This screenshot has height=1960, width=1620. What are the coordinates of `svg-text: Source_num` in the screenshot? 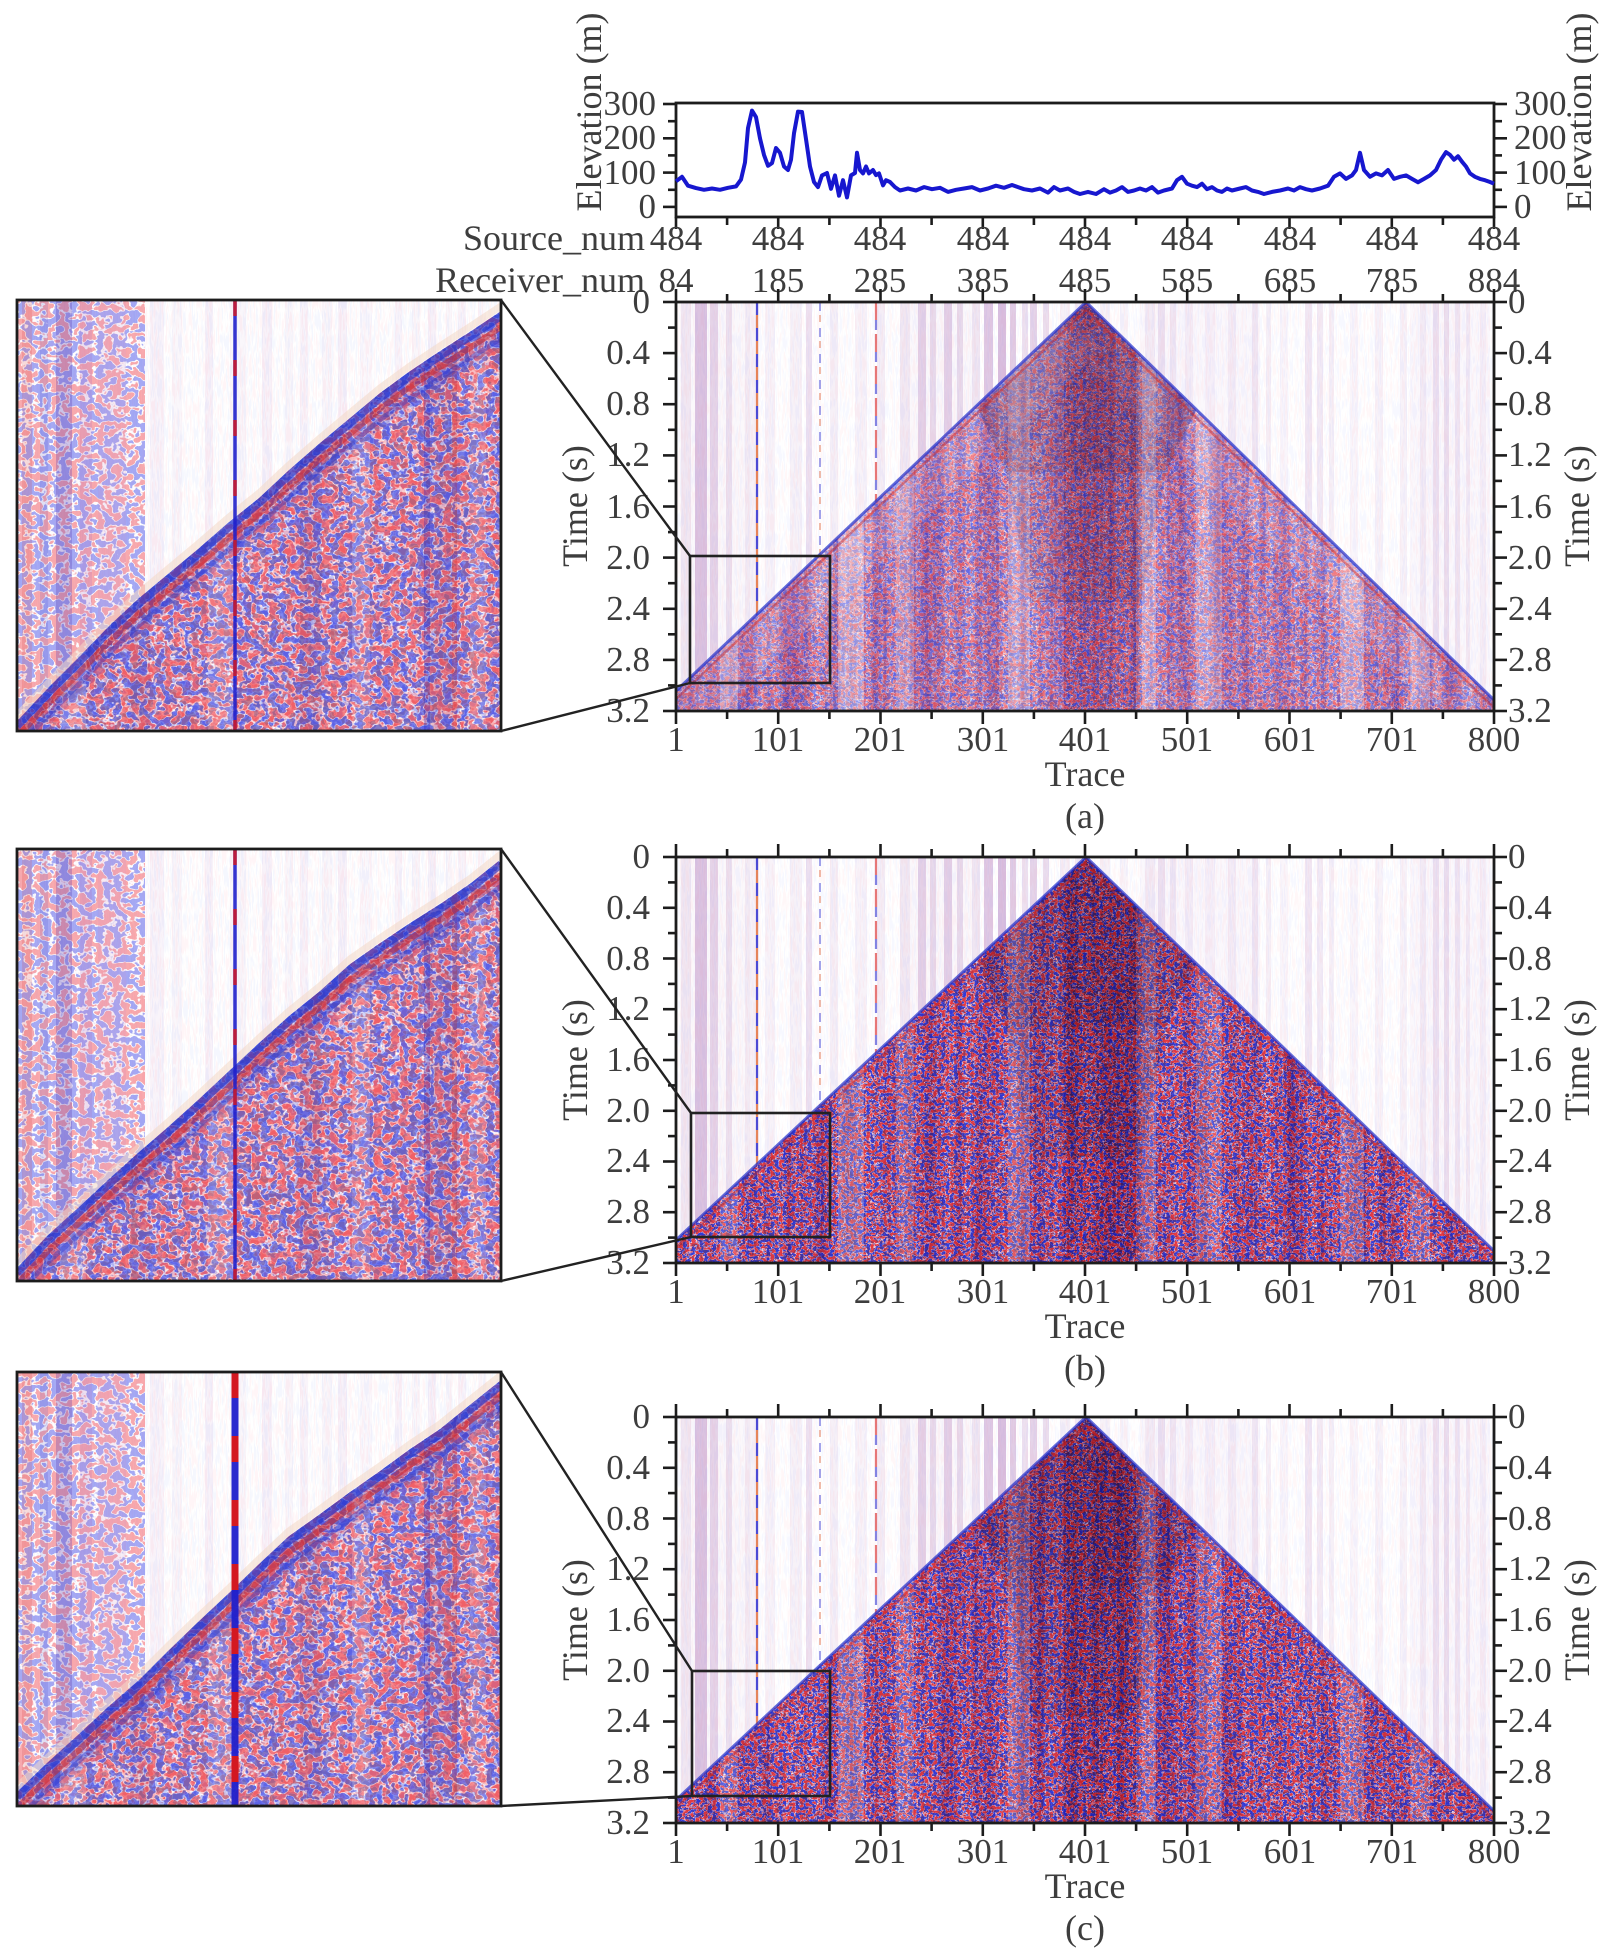 It's located at (554, 238).